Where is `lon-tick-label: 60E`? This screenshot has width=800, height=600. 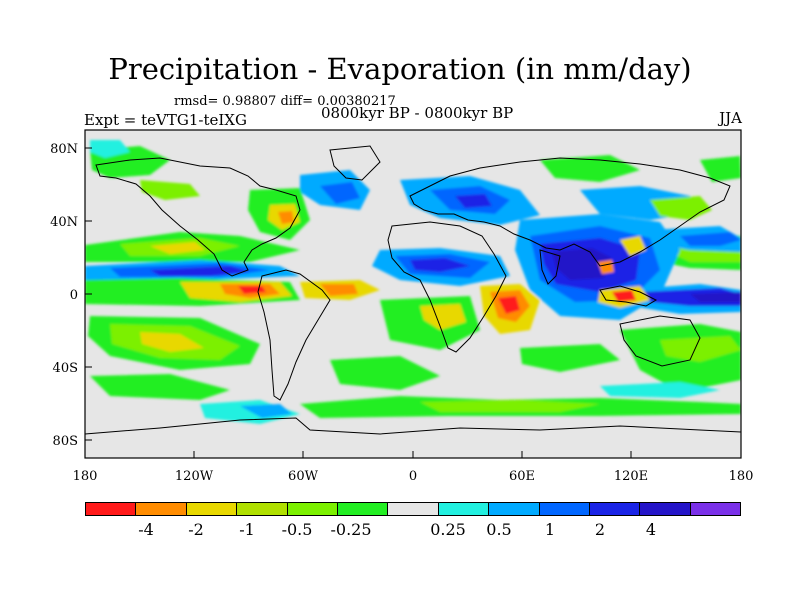
lon-tick-label: 60E is located at coordinates (522, 476).